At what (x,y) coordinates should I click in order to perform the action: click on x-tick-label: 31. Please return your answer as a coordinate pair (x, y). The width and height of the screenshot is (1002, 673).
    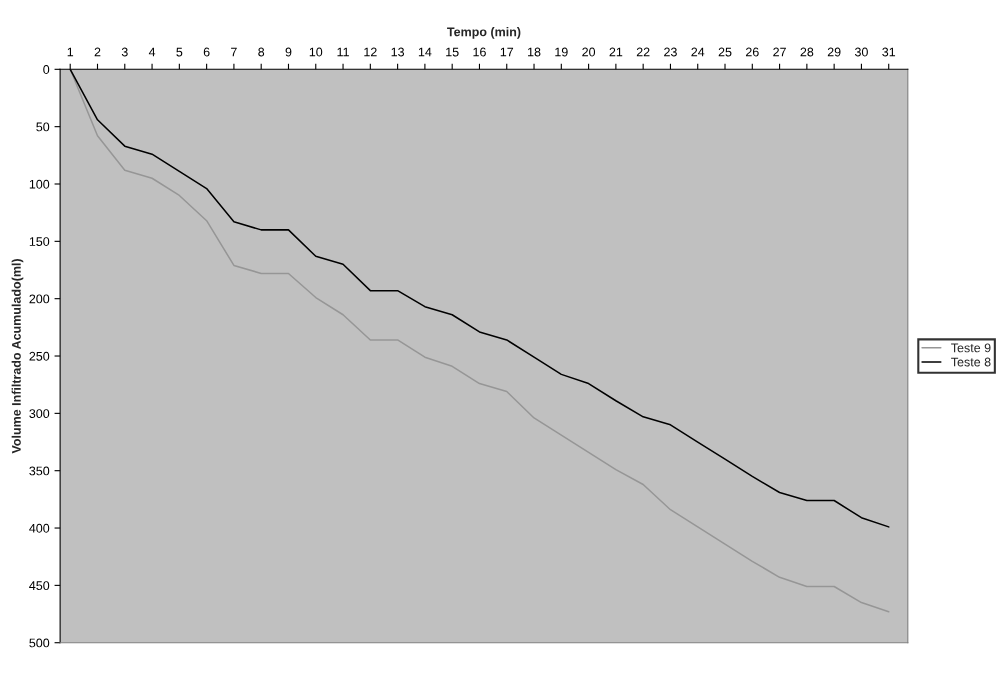
    Looking at the image, I should click on (889, 52).